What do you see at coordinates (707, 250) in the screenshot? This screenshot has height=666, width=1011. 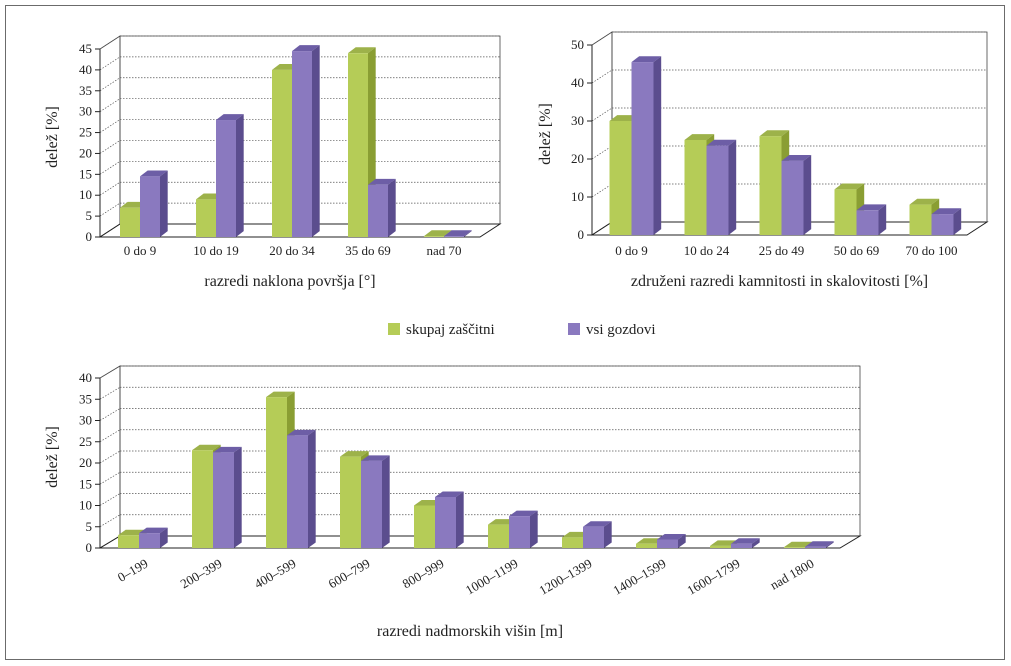 I see `x-tick-label: 10 do 24` at bounding box center [707, 250].